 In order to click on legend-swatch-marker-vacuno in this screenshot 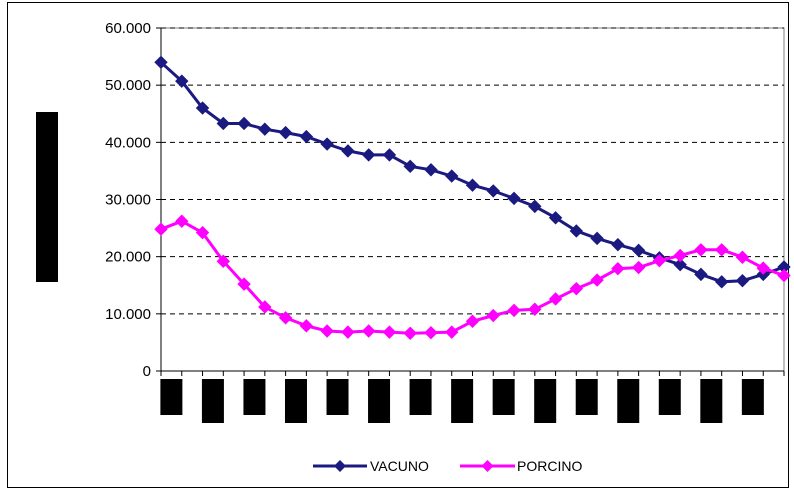, I will do `click(340, 466)`.